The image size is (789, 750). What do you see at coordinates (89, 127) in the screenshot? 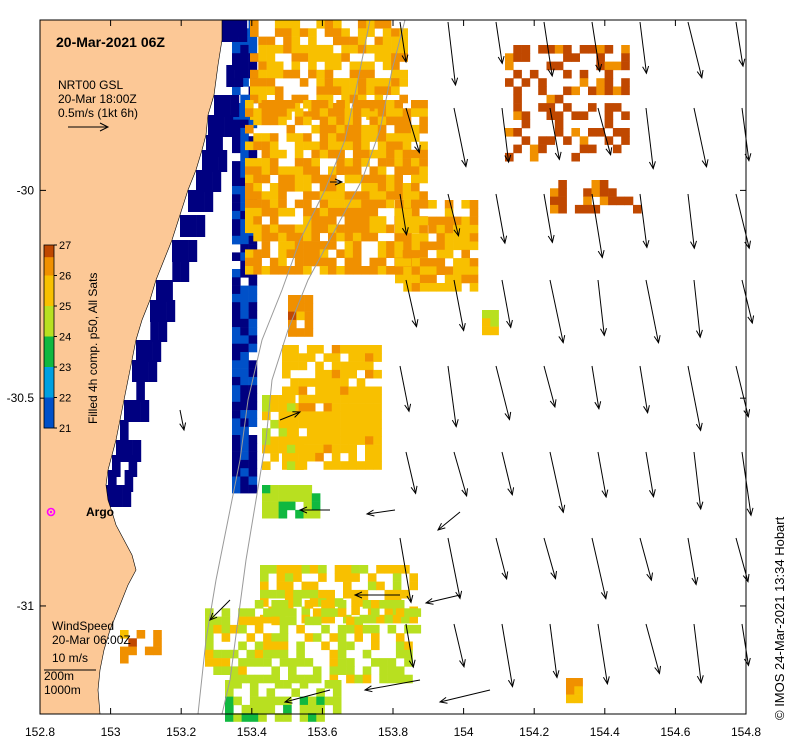
I see `current-scale-arrow` at bounding box center [89, 127].